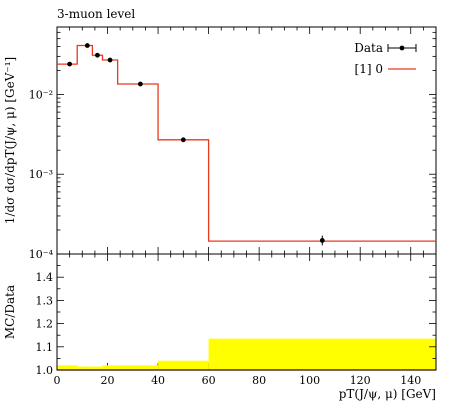 Image resolution: width=450 pixels, height=407 pixels. Describe the element at coordinates (41, 254) in the screenshot. I see `y-tick-label: 10⁻⁴` at that location.